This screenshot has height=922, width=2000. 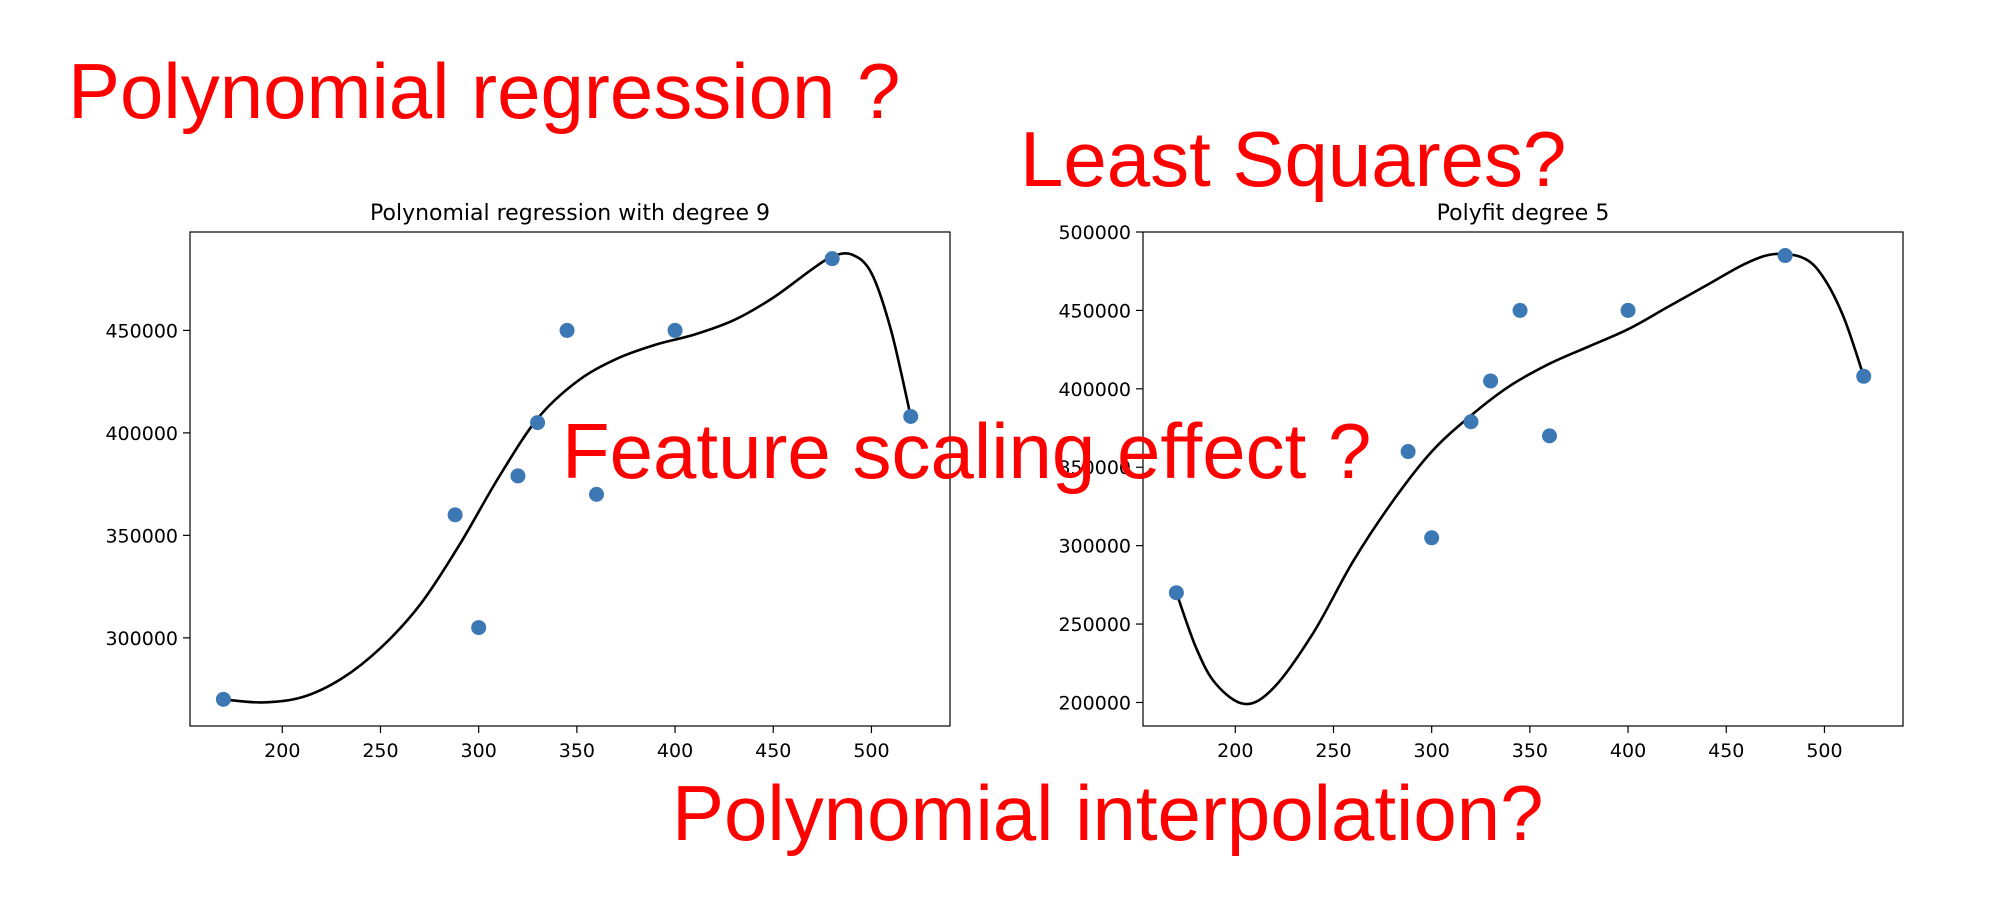 I want to click on annotation-feature-scaling: Feature scaling effect ?, so click(x=967, y=451).